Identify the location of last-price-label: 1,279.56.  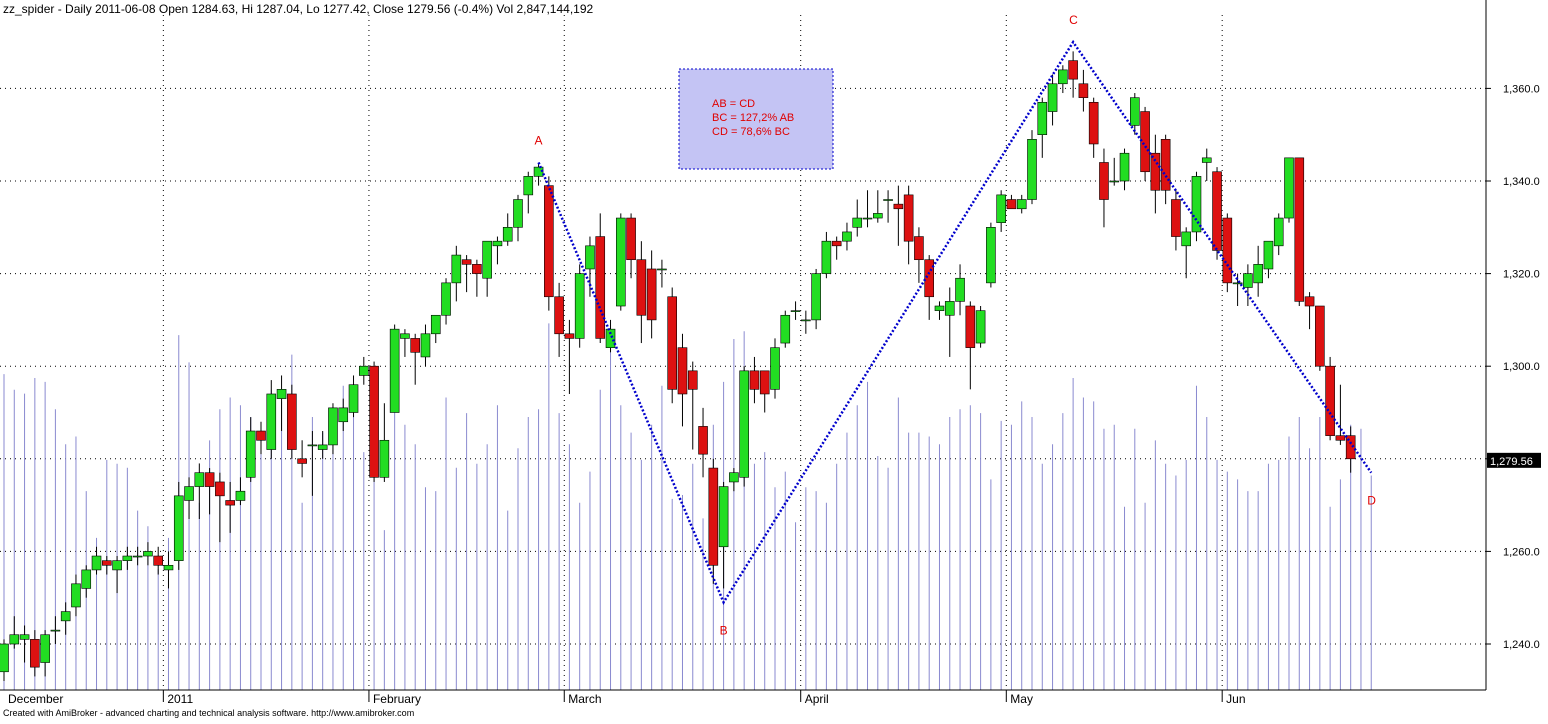
(1511, 462).